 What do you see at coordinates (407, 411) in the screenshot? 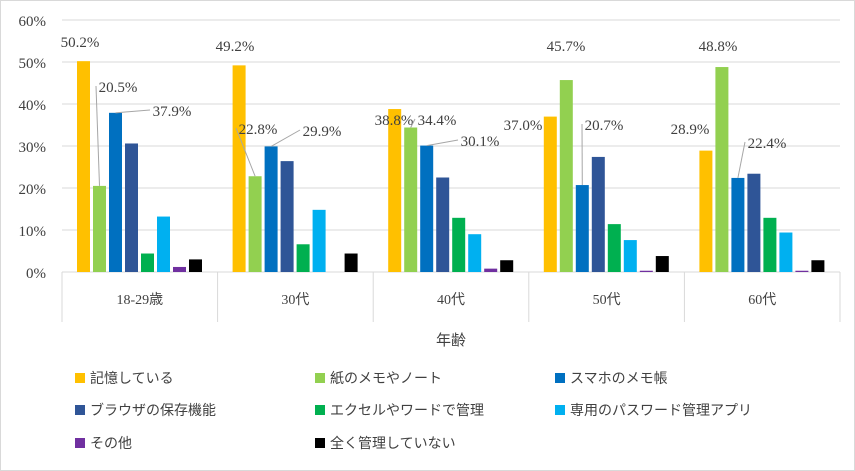
I see `legend-label: エクセルやワードで管理` at bounding box center [407, 411].